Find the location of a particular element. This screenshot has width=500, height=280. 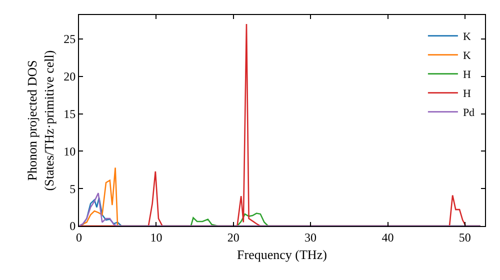

x-tick-label: 10 is located at coordinates (156, 237).